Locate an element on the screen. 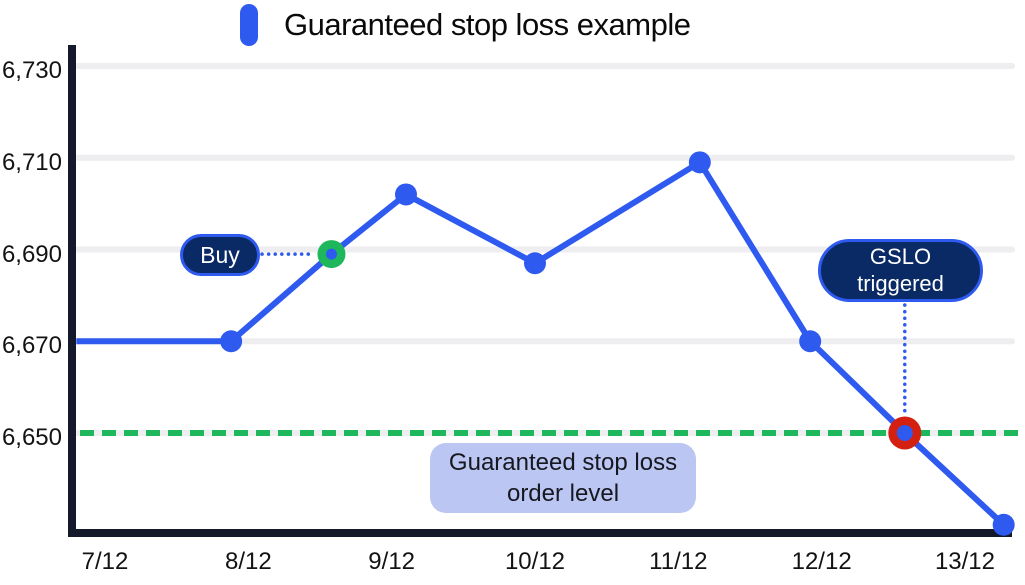 The height and width of the screenshot is (585, 1025). y-tick-label: 6,710 is located at coordinates (31, 162).